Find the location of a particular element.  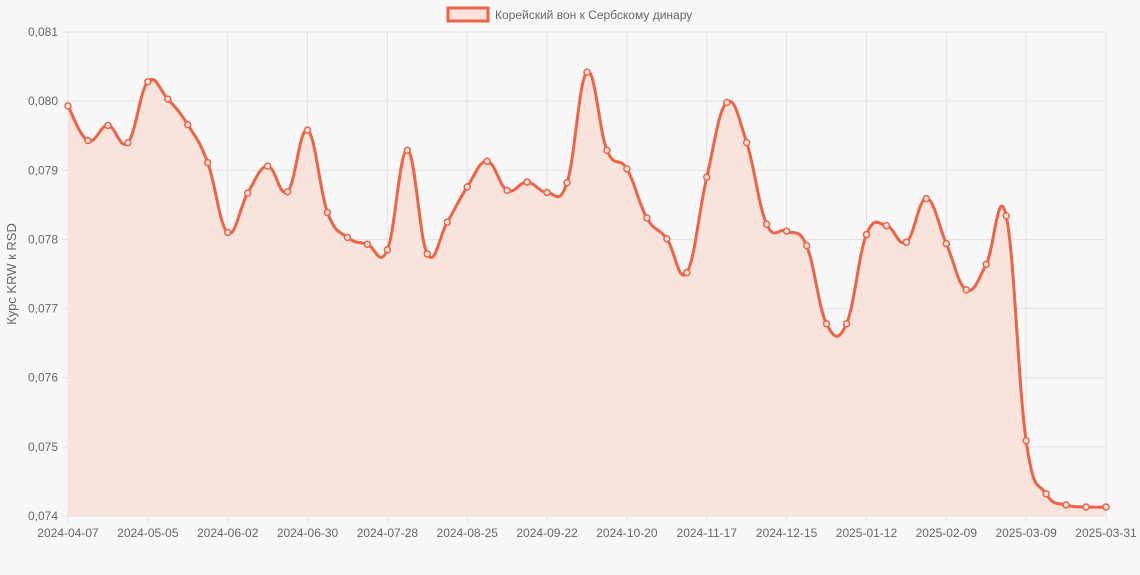

y-tick-label: 0,077 is located at coordinates (43, 309).